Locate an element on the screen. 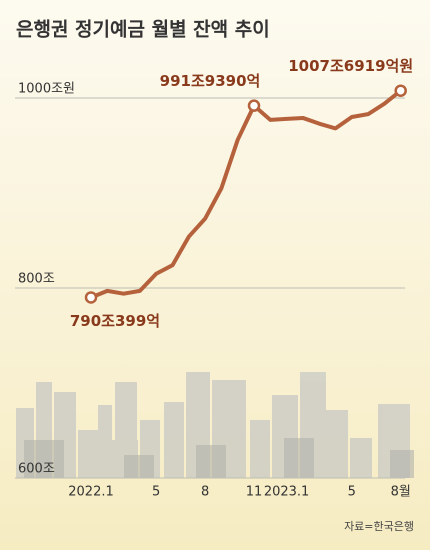  y-tick-label: 1000조원 is located at coordinates (46, 89).